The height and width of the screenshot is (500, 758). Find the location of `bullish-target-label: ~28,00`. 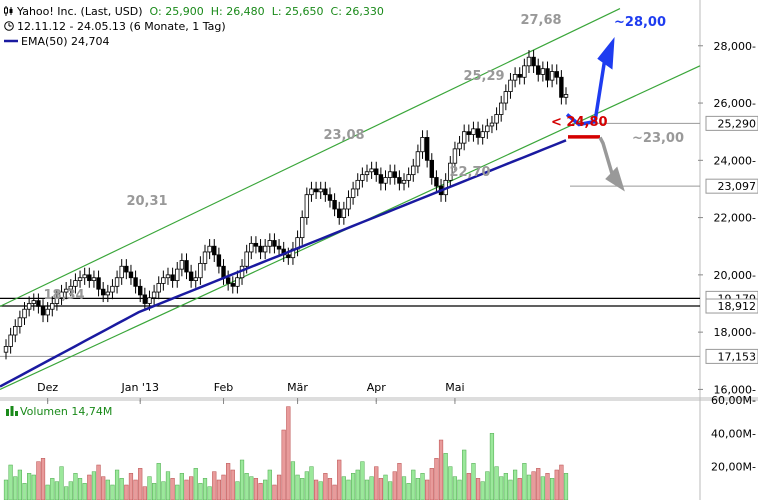

bullish-target-label: ~28,00 is located at coordinates (640, 22).